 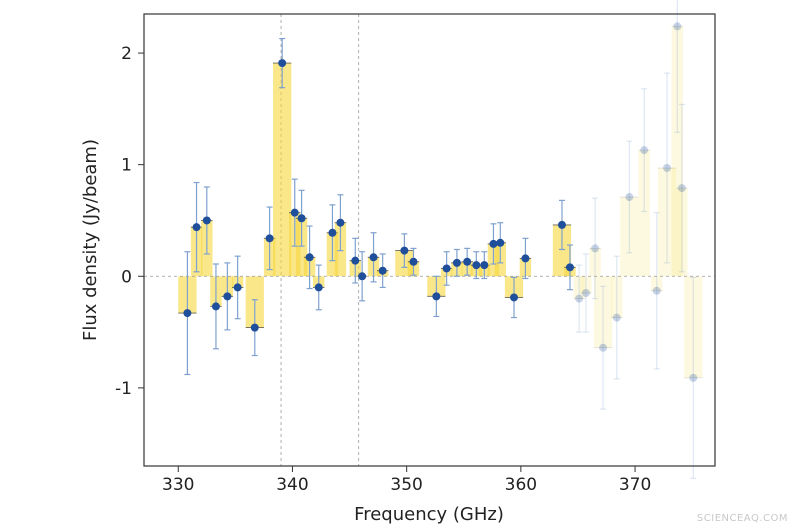 I want to click on y-axis-title: Flux density (Jy/beam), so click(x=90, y=240).